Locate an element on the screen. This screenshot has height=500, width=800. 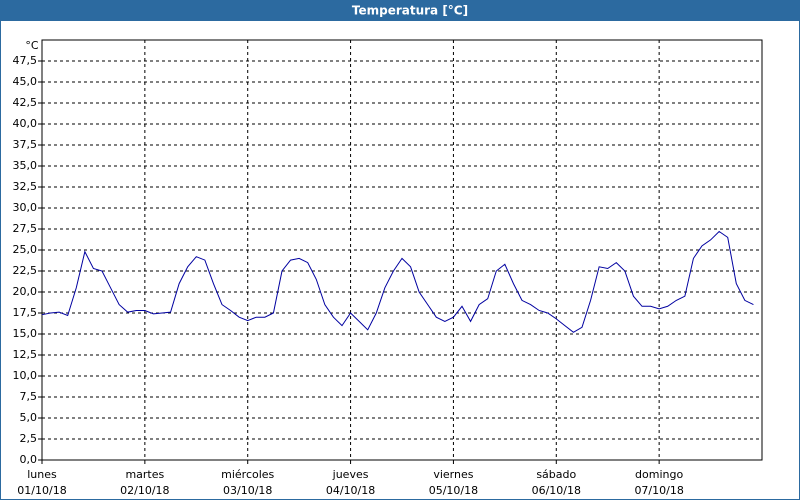
y-tick-label: 40,0 is located at coordinates (25, 123).